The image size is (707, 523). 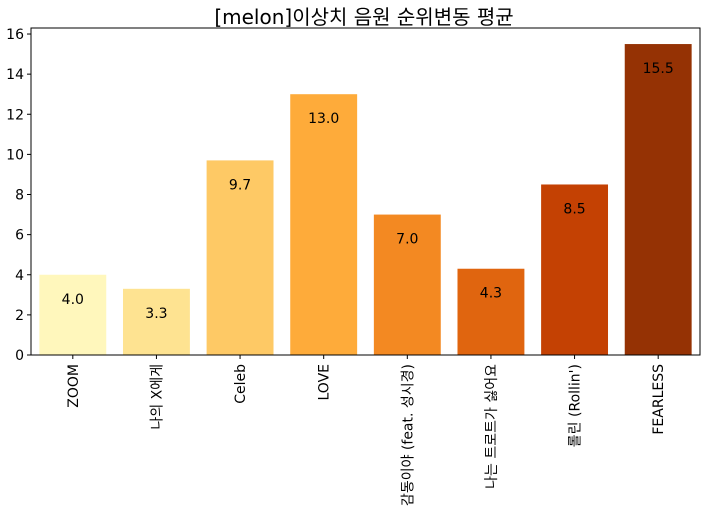 I want to click on x-tick-label: ZOOM, so click(x=74, y=386).